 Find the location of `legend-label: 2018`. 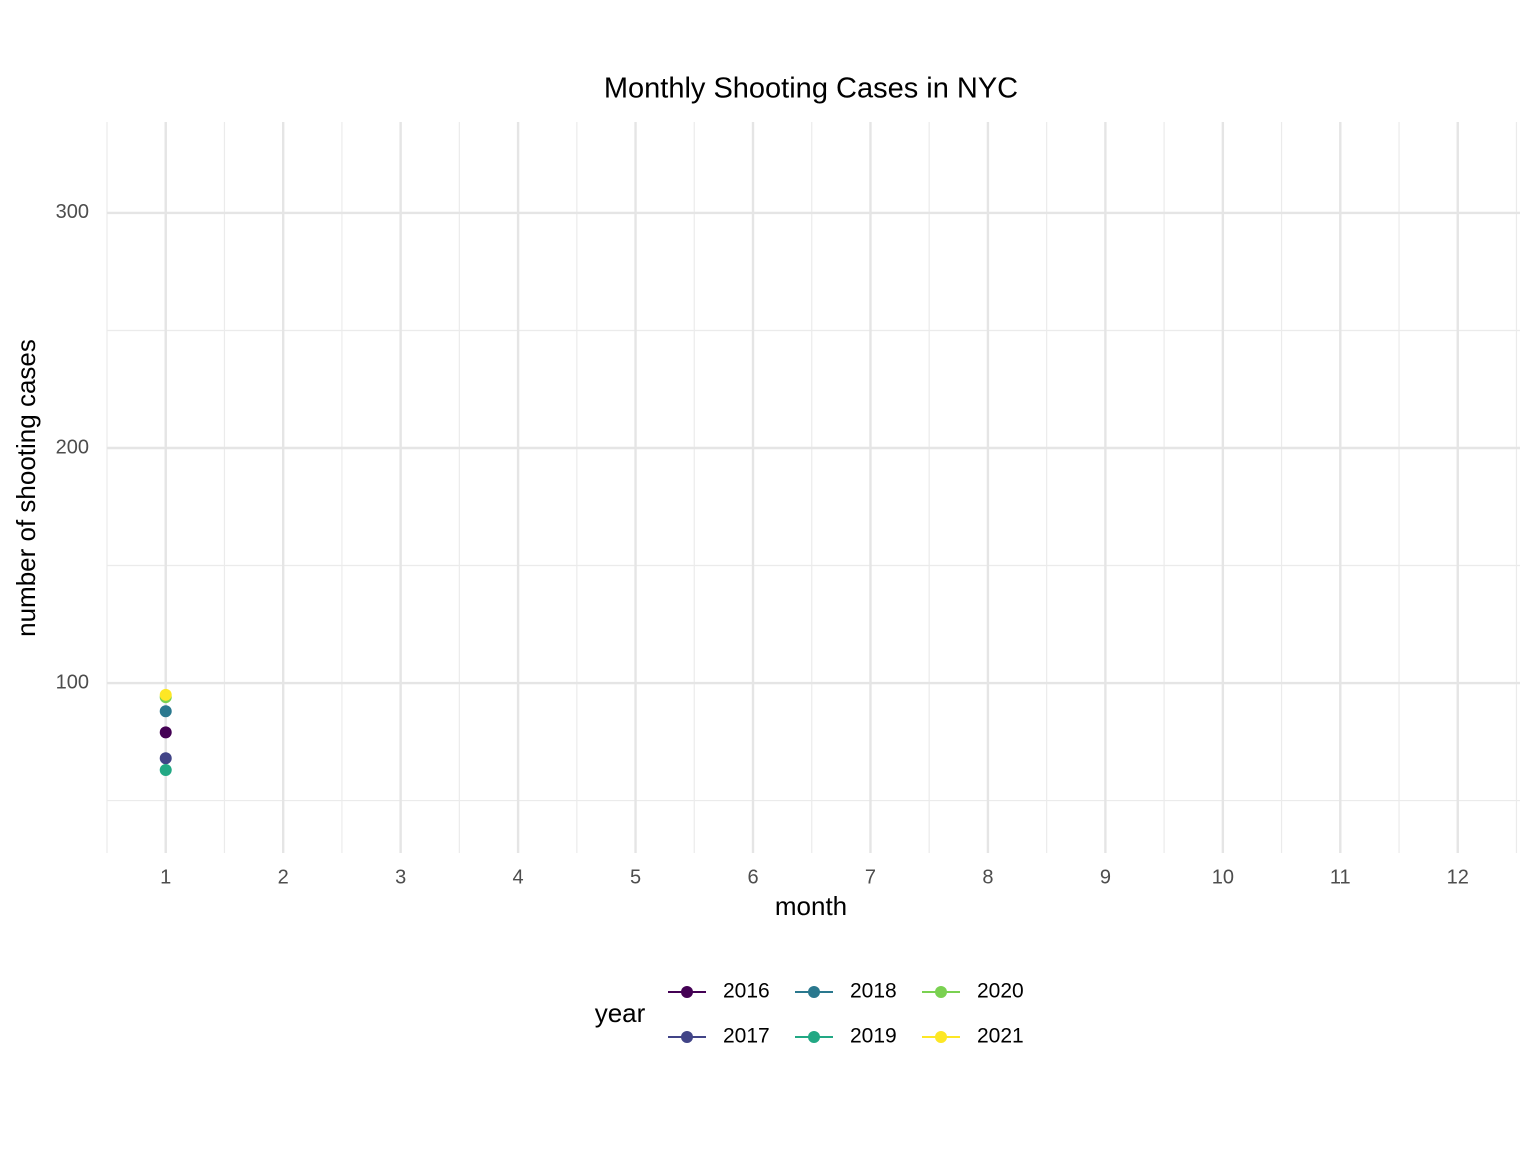

legend-label: 2018 is located at coordinates (873, 991).